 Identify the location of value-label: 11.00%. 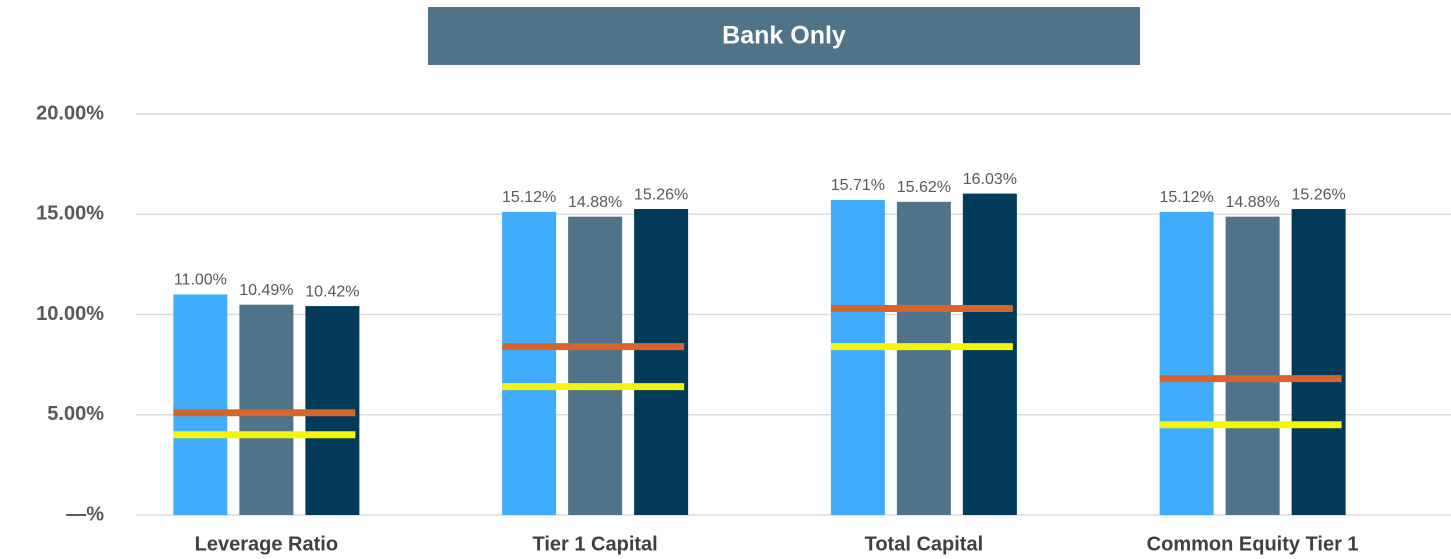
(200, 280).